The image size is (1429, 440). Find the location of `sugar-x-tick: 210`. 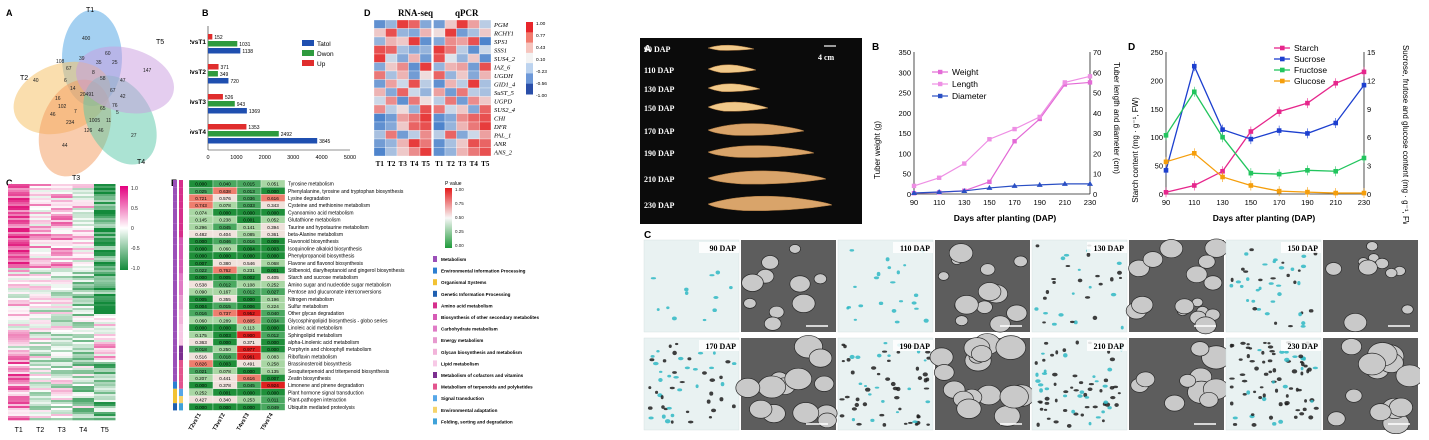

sugar-x-tick: 210 is located at coordinates (1335, 202).